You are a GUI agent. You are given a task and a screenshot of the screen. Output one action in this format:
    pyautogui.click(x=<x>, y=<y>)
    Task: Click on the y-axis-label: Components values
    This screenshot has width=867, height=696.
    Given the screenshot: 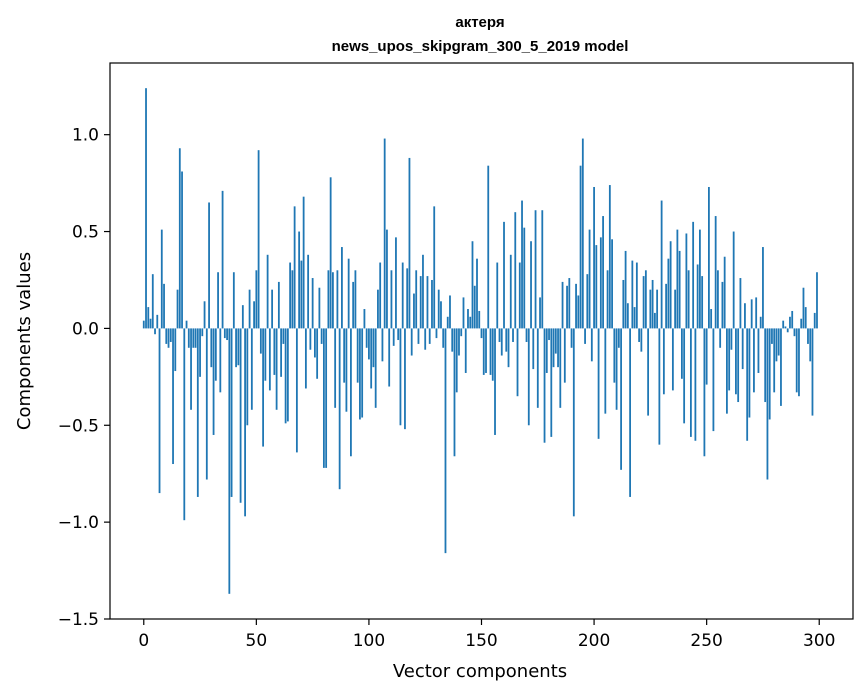 What is the action you would take?
    pyautogui.click(x=24, y=341)
    